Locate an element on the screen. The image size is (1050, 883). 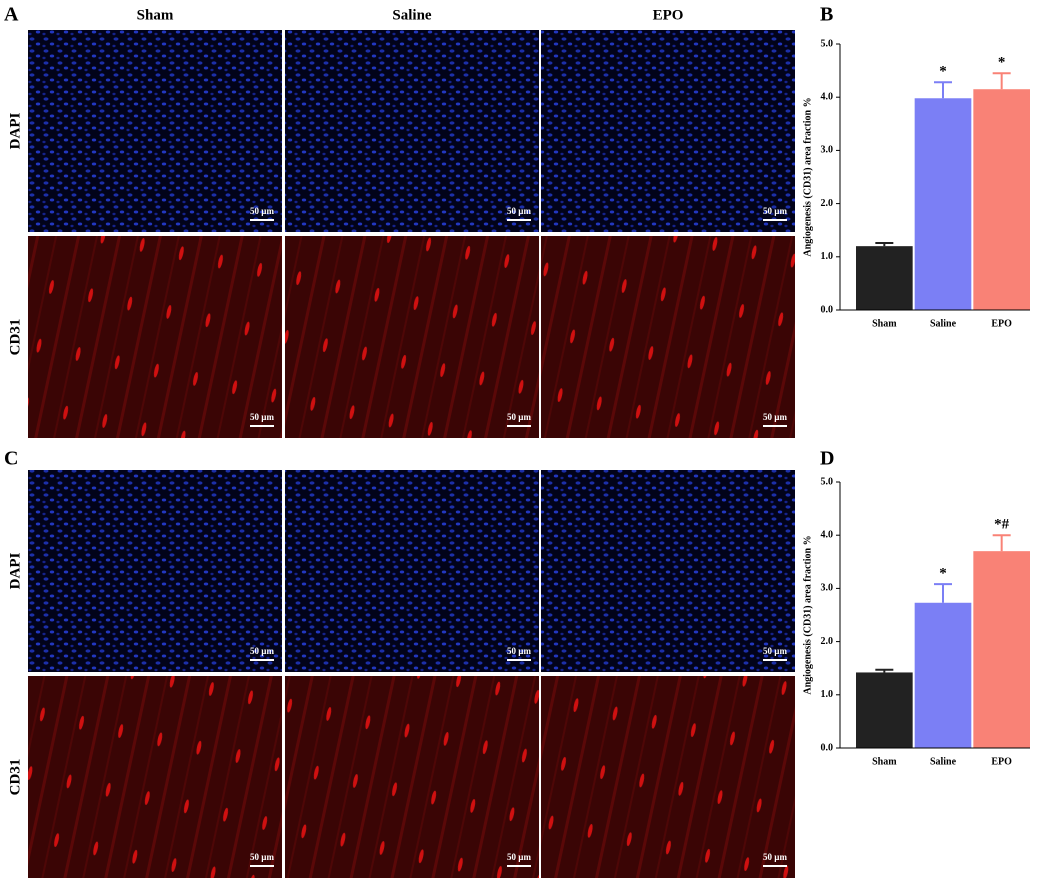
column-label: Saline is located at coordinates (412, 15).